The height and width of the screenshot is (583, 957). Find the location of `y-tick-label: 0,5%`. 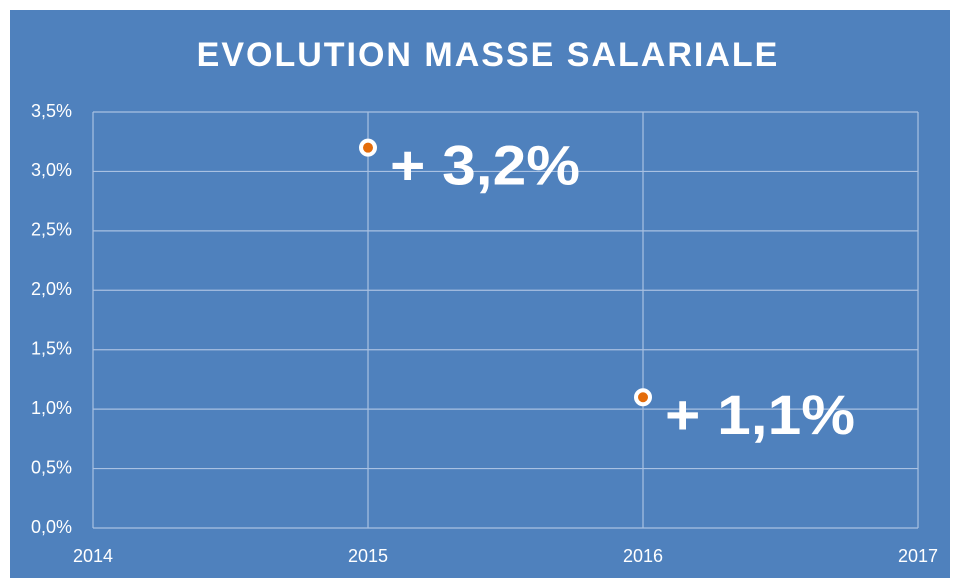

y-tick-label: 0,5% is located at coordinates (51, 467).